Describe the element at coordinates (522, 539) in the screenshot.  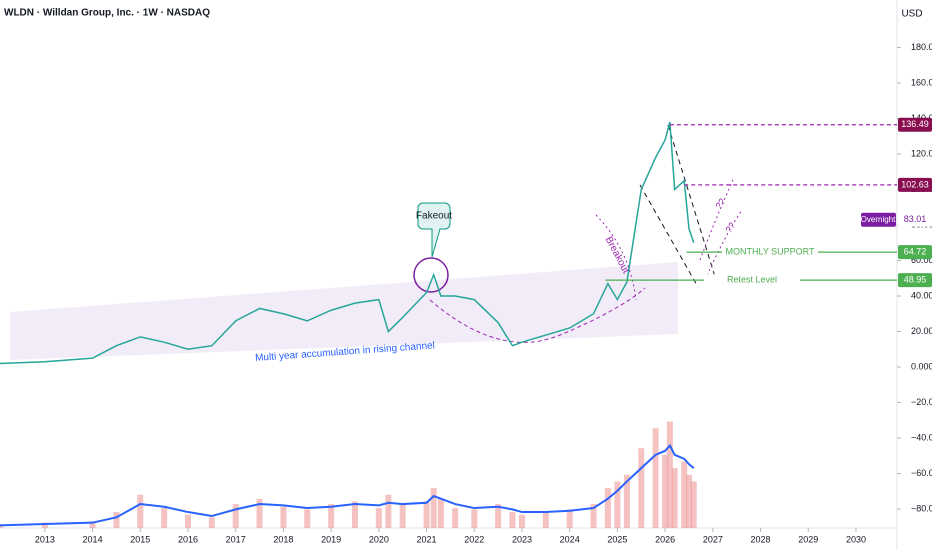
I see `x-tick-label: 2023` at that location.